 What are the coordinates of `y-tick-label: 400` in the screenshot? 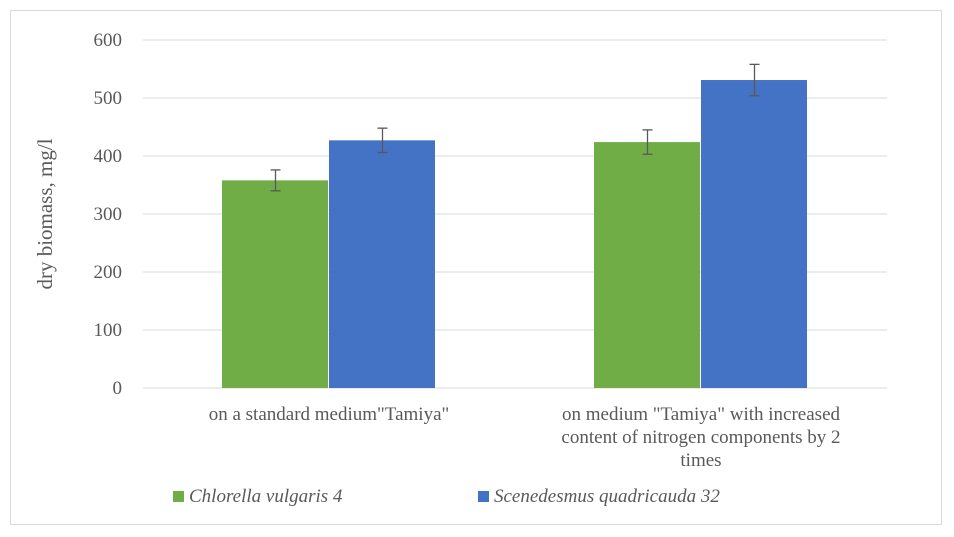 It's located at (108, 156).